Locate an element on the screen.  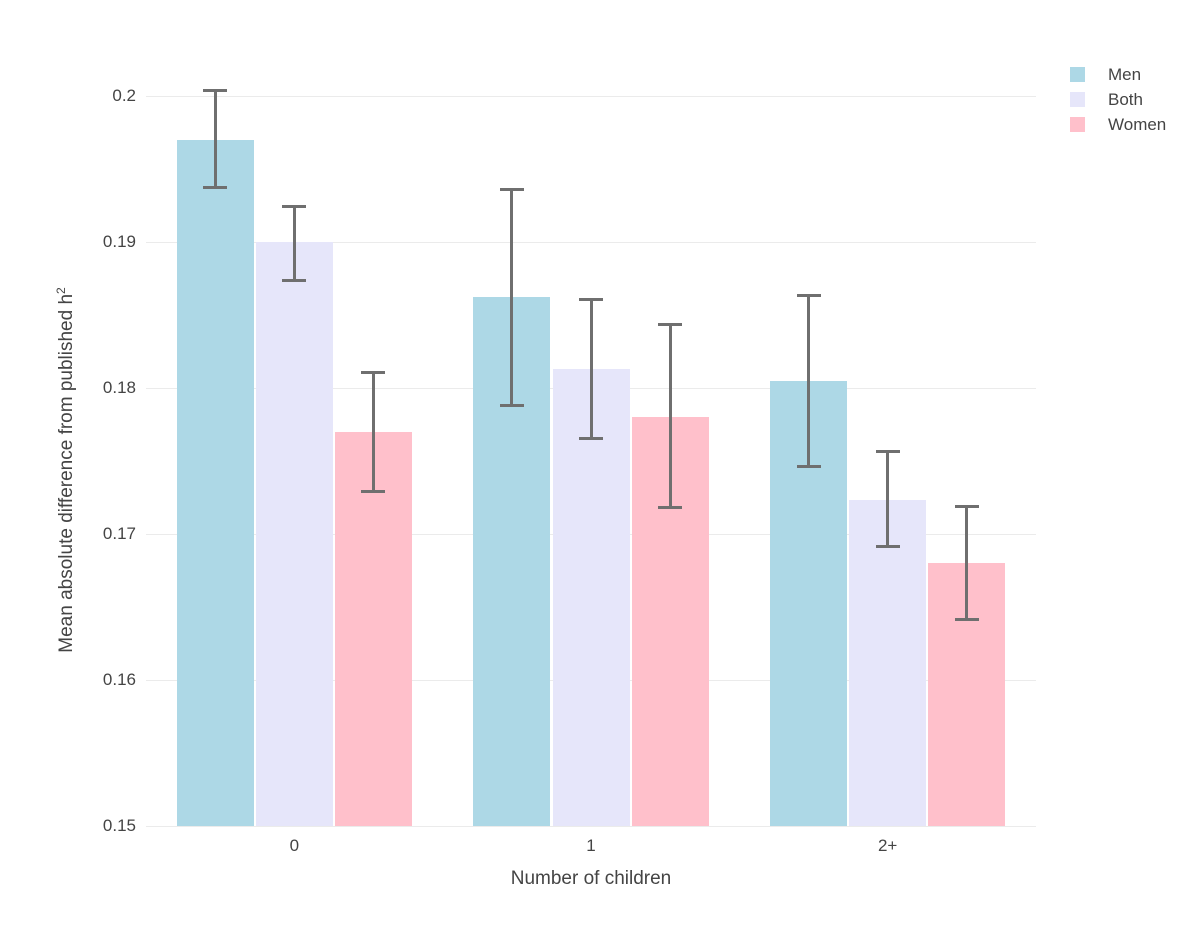
error-bar-women-2+-cap-top is located at coordinates (966, 507).